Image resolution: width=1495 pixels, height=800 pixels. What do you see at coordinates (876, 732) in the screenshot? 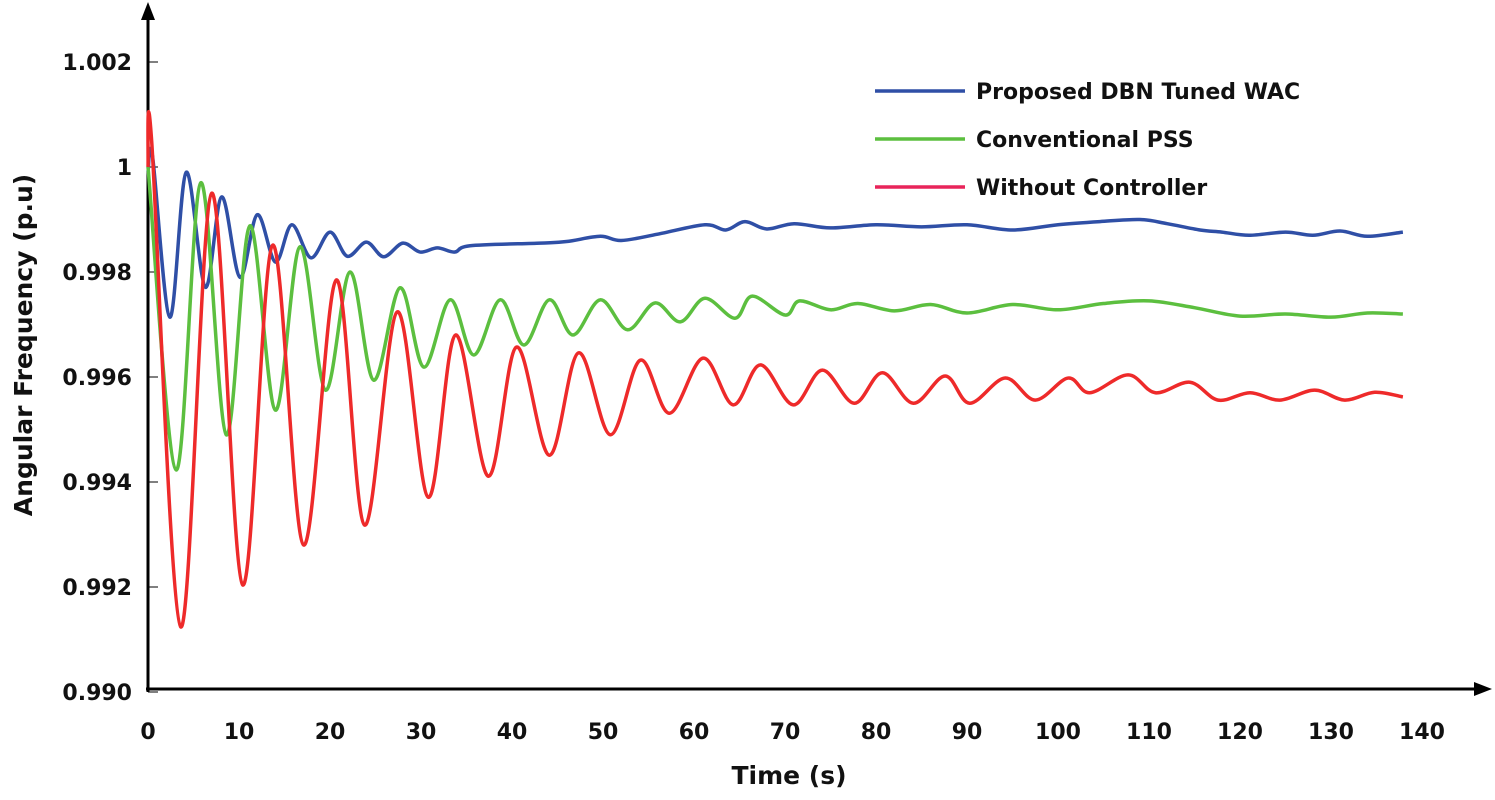
I see `x-tick-label: 80` at bounding box center [876, 732].